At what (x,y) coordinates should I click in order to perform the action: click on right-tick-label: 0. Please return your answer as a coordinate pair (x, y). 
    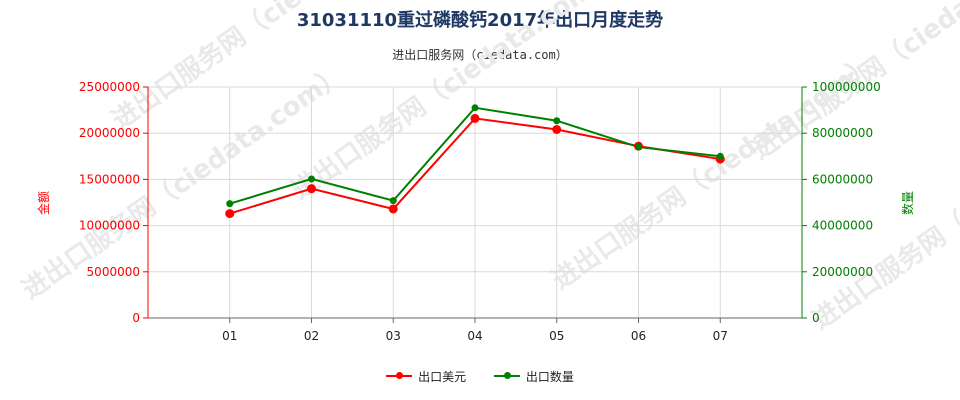
    Looking at the image, I should click on (816, 318).